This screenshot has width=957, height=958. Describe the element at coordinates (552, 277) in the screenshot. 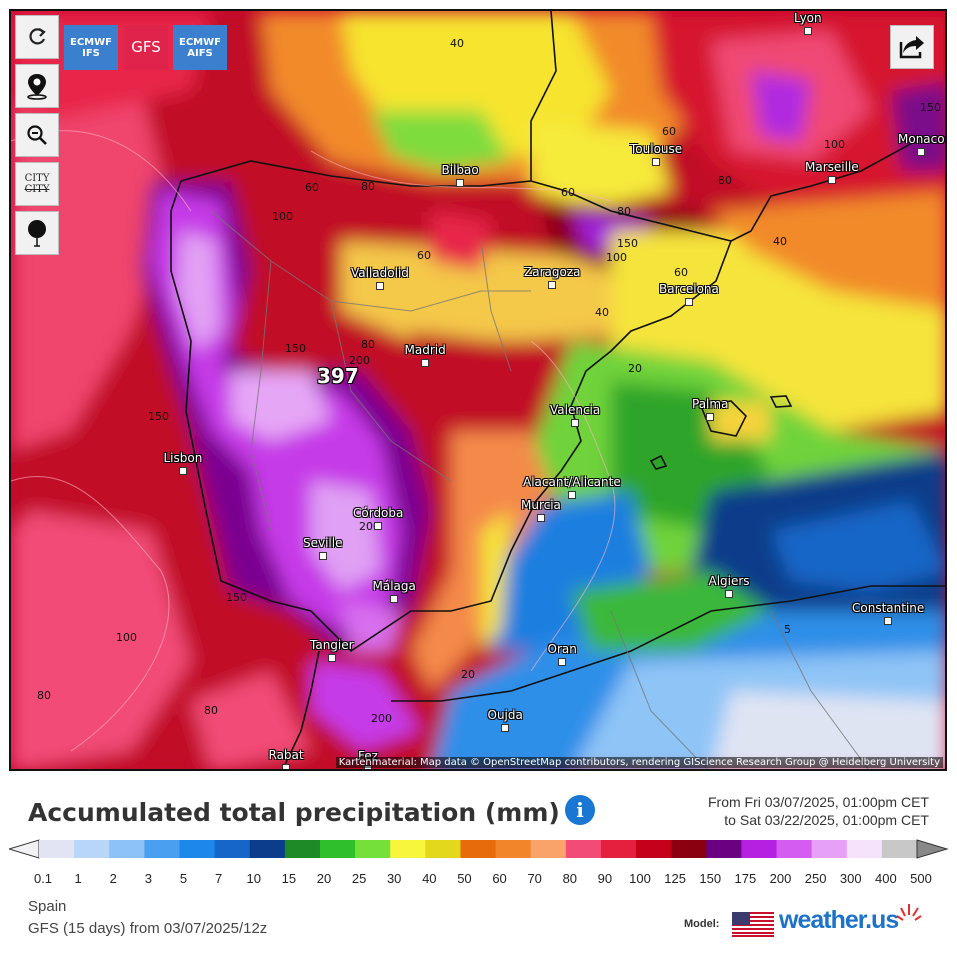

I see `city-marker: Zaragoza` at that location.